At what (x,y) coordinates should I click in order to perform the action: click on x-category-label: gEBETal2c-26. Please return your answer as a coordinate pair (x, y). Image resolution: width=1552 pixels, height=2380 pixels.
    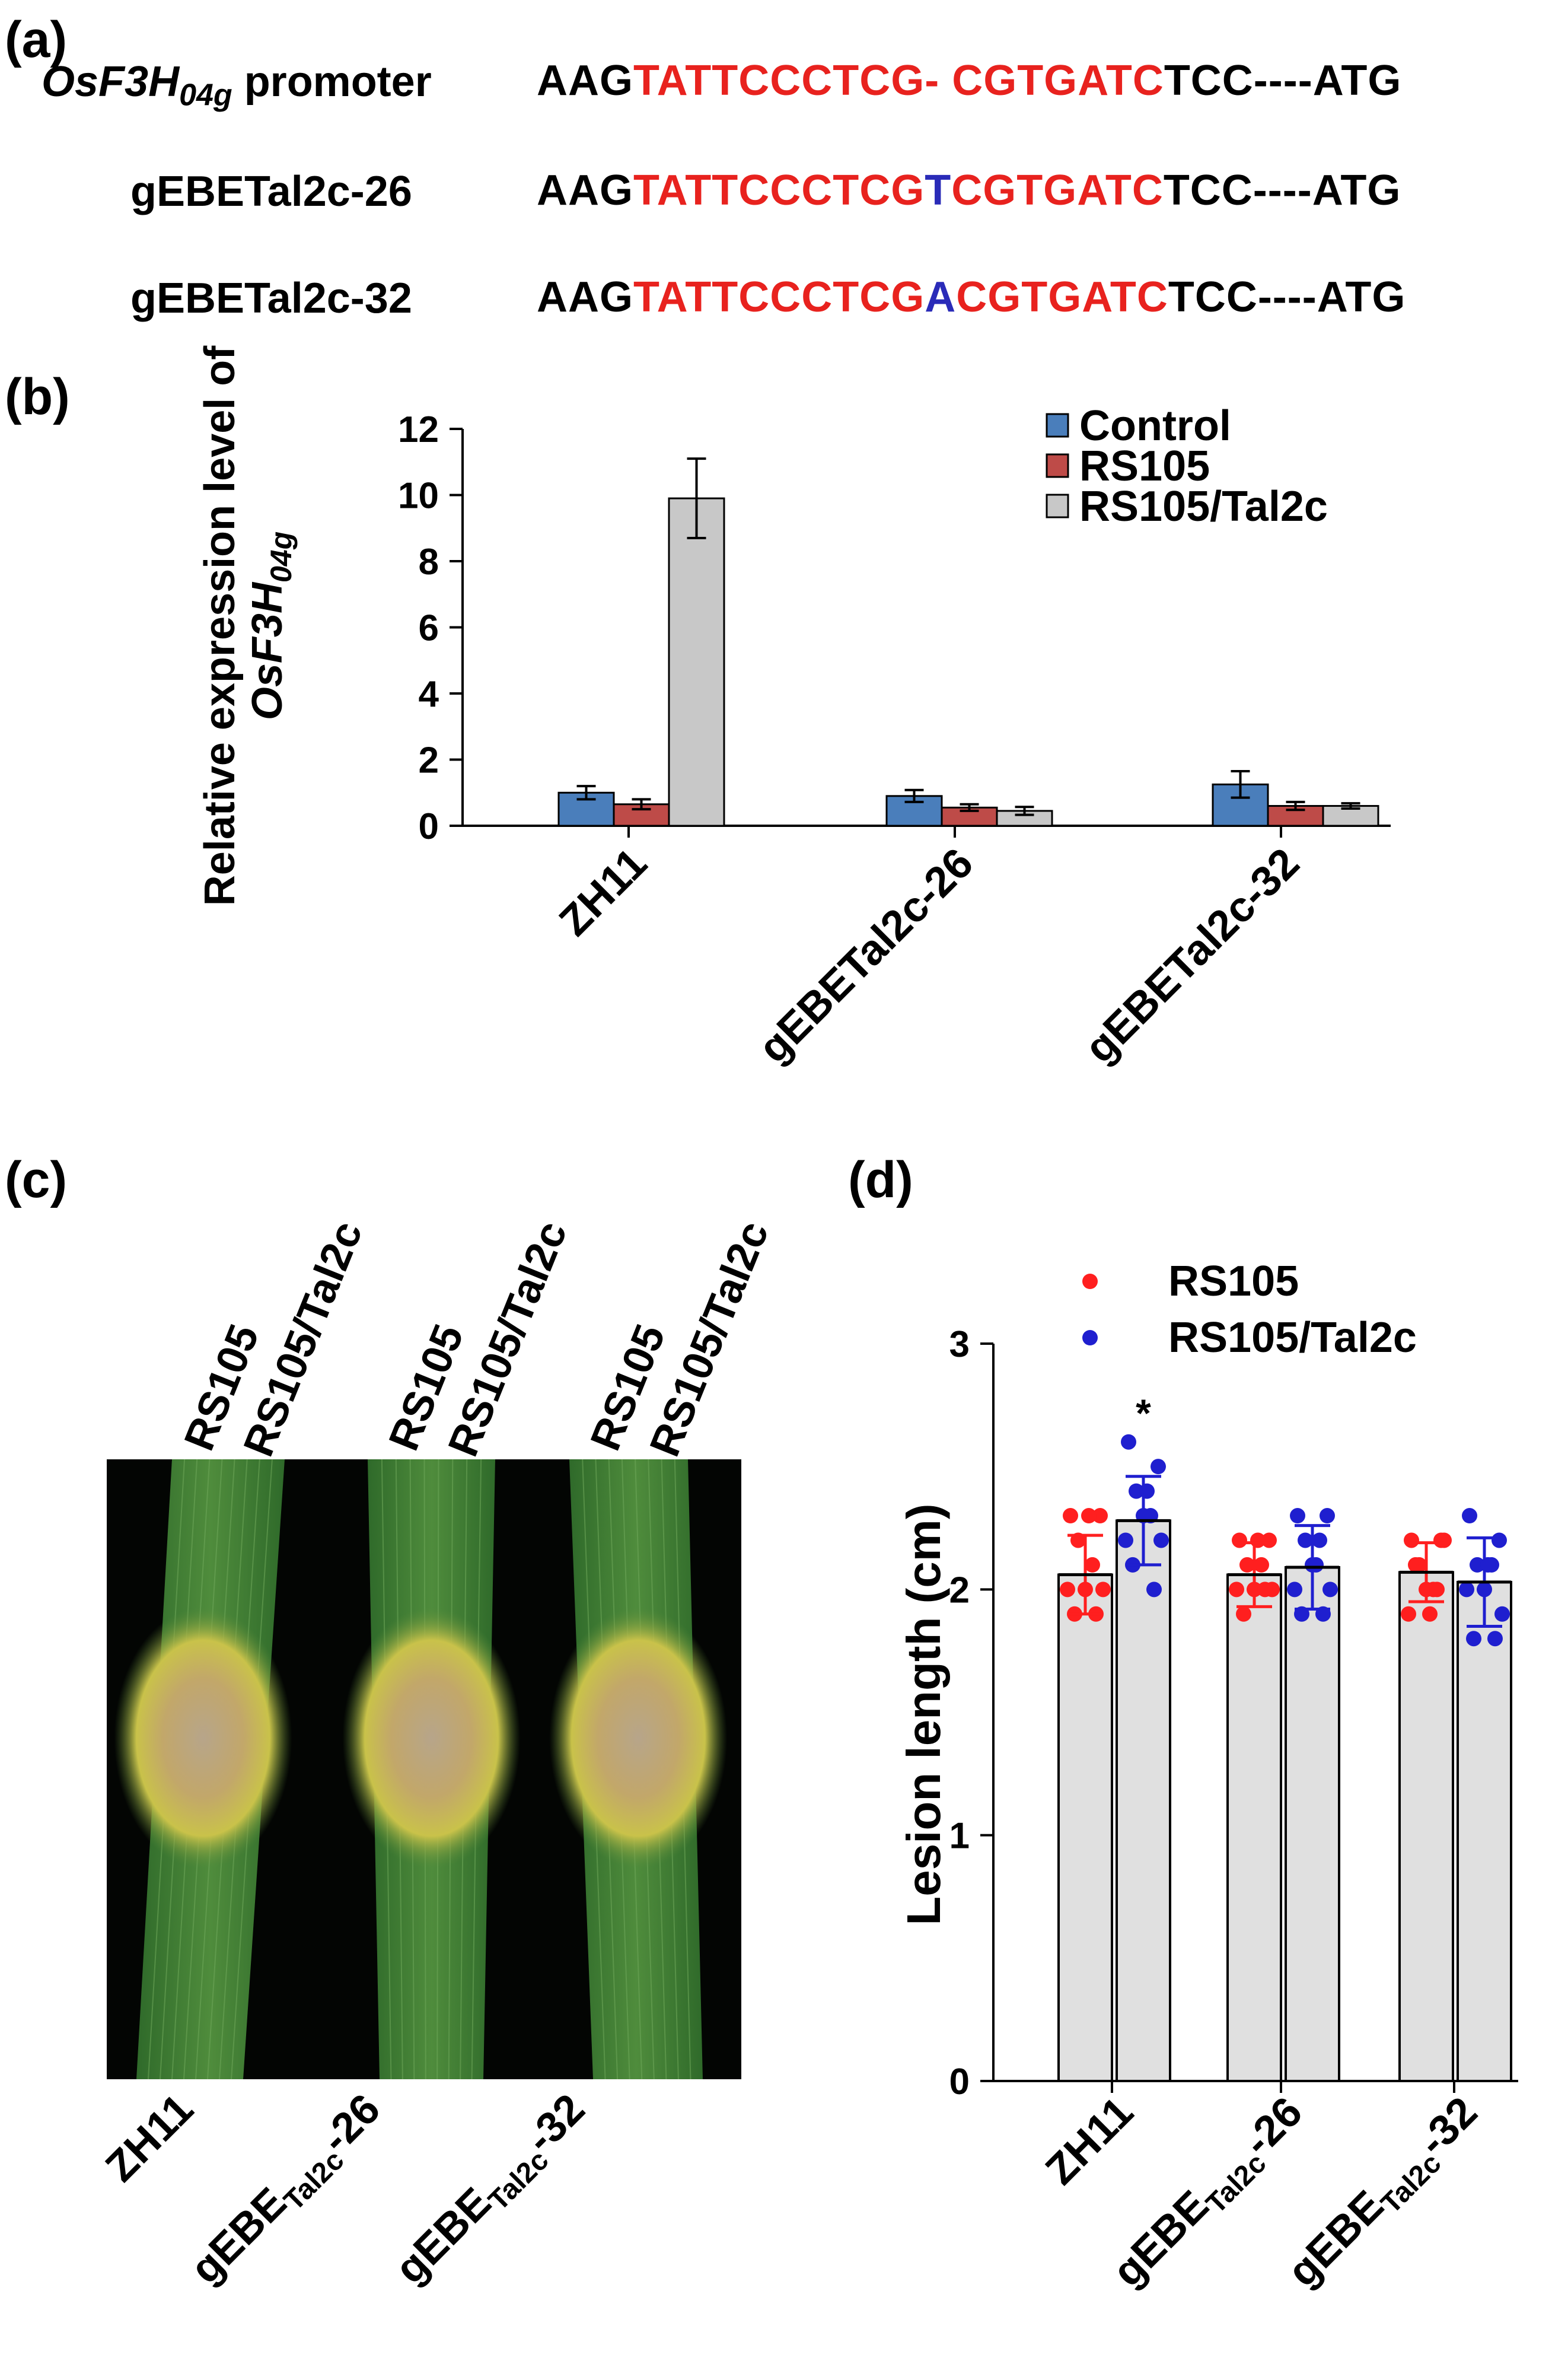
    Looking at the image, I should click on (866, 955).